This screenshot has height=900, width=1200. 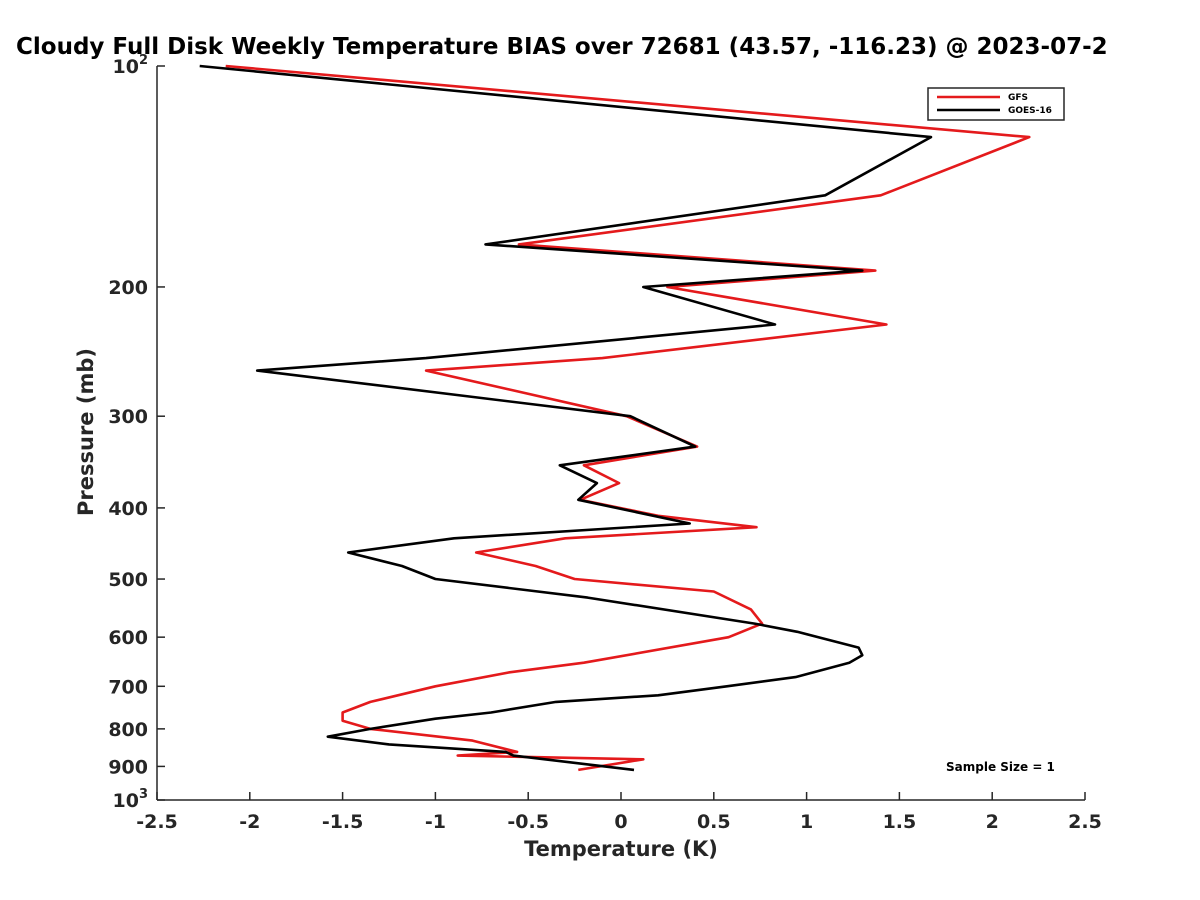 What do you see at coordinates (128, 730) in the screenshot?
I see `y-tick-label: 800` at bounding box center [128, 730].